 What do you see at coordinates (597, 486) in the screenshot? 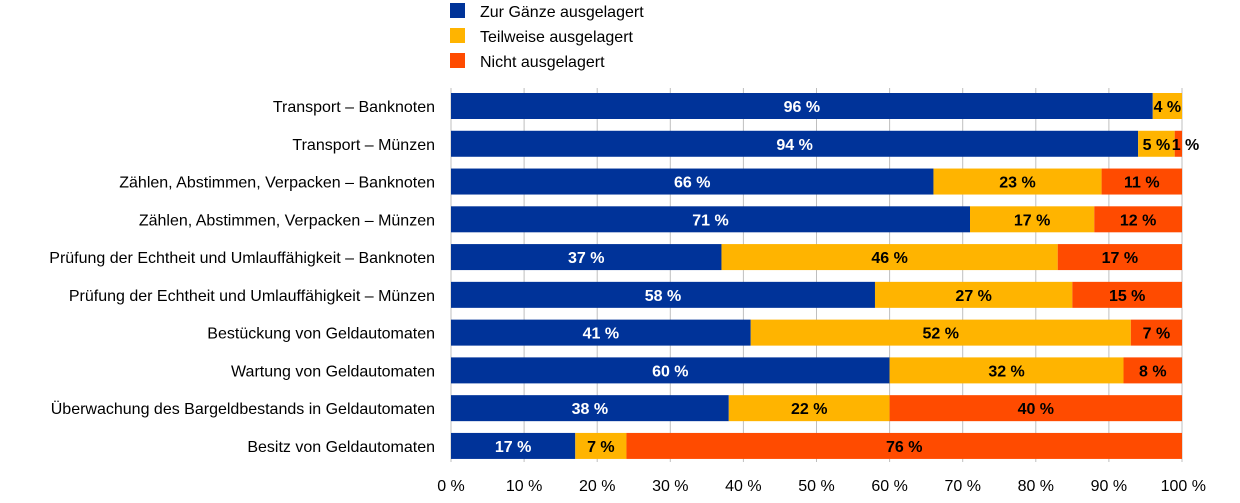
I see `x-tick-label: 20 %` at bounding box center [597, 486].